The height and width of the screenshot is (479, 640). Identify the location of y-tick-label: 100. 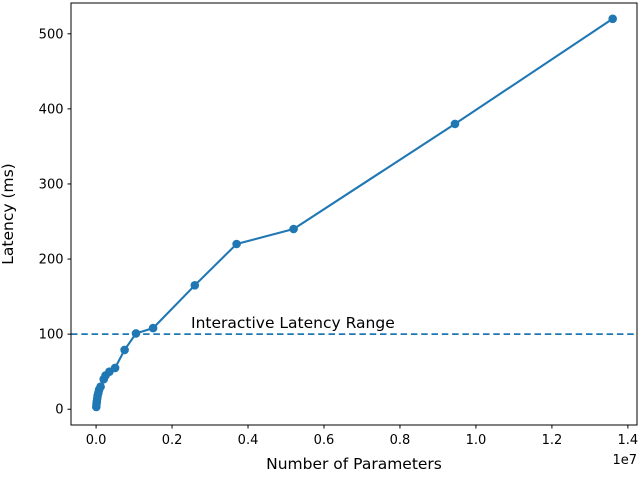
(51, 335).